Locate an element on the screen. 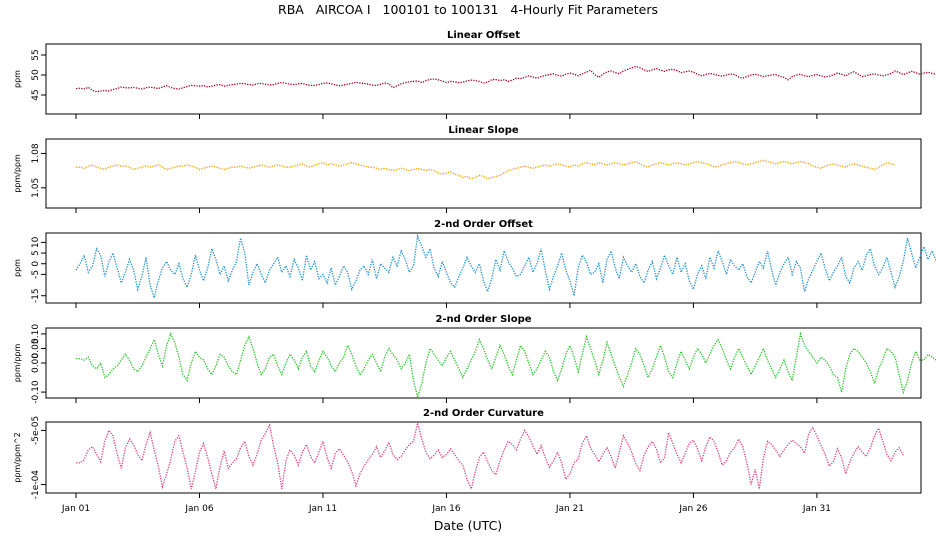 The height and width of the screenshot is (540, 936). y-tick-label: 0.00 is located at coordinates (36, 363).